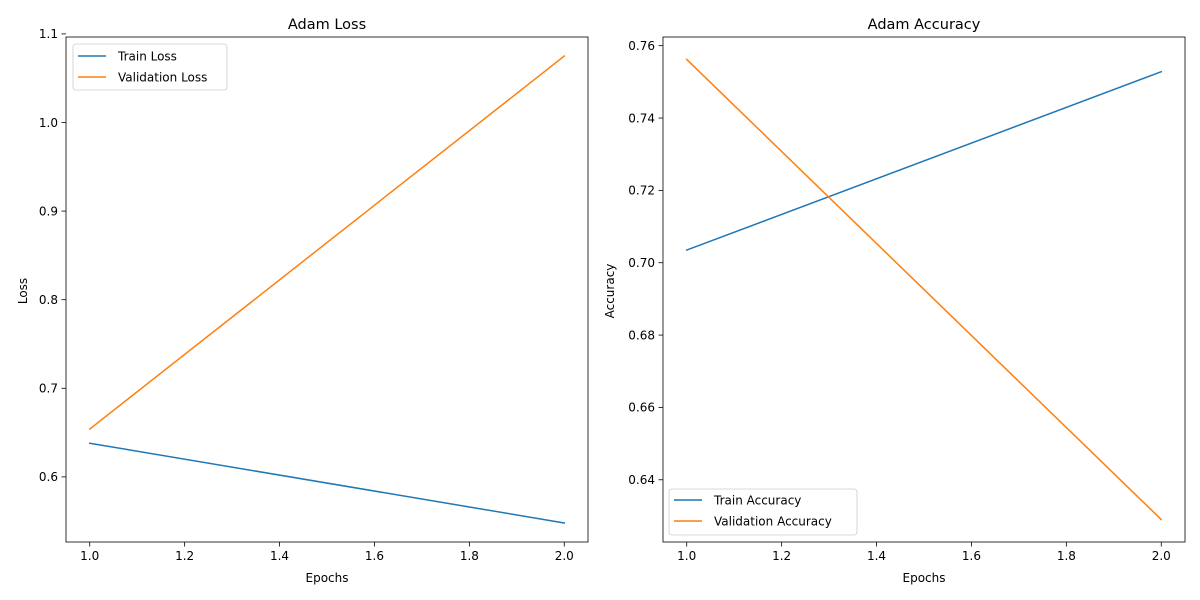 The height and width of the screenshot is (600, 1200). I want to click on y-tick-label: 0.6, so click(48, 477).